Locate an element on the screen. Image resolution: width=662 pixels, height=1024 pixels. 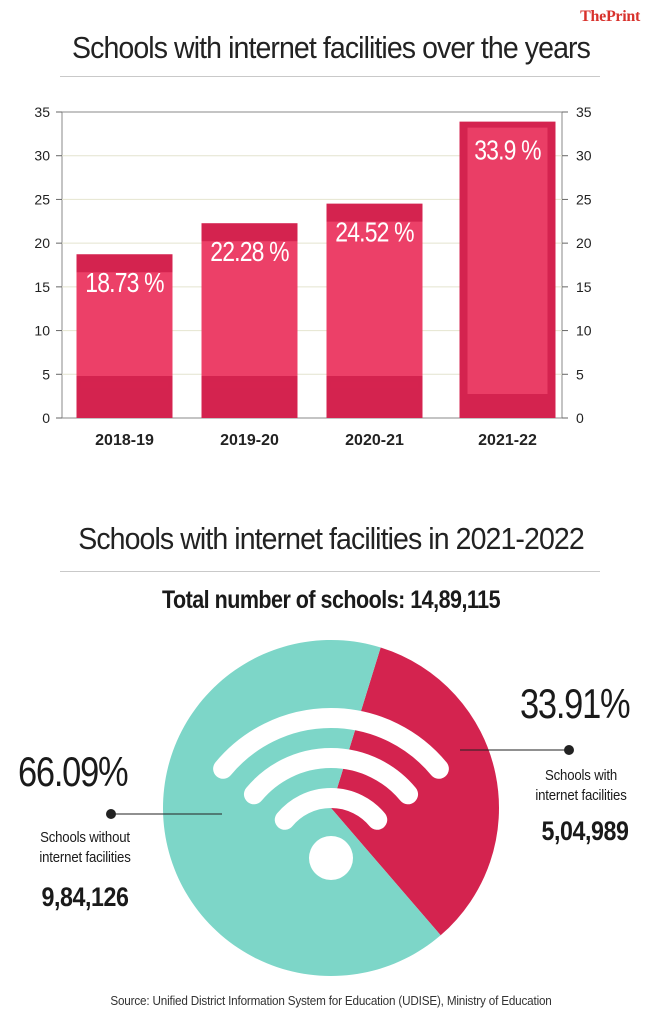
pie-chart-subtitle: Total number of schools: 14,89,115 is located at coordinates (331, 600).